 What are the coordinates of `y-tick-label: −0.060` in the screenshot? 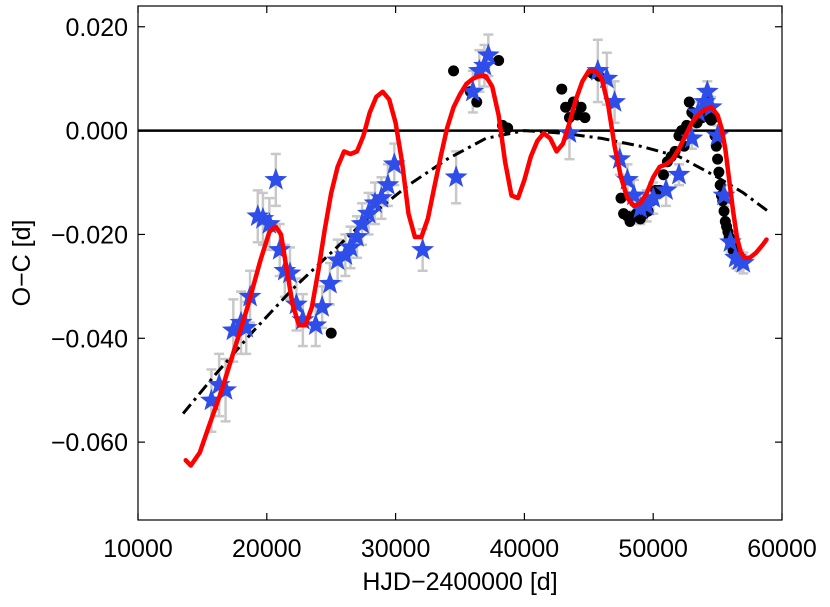 It's located at (89, 443).